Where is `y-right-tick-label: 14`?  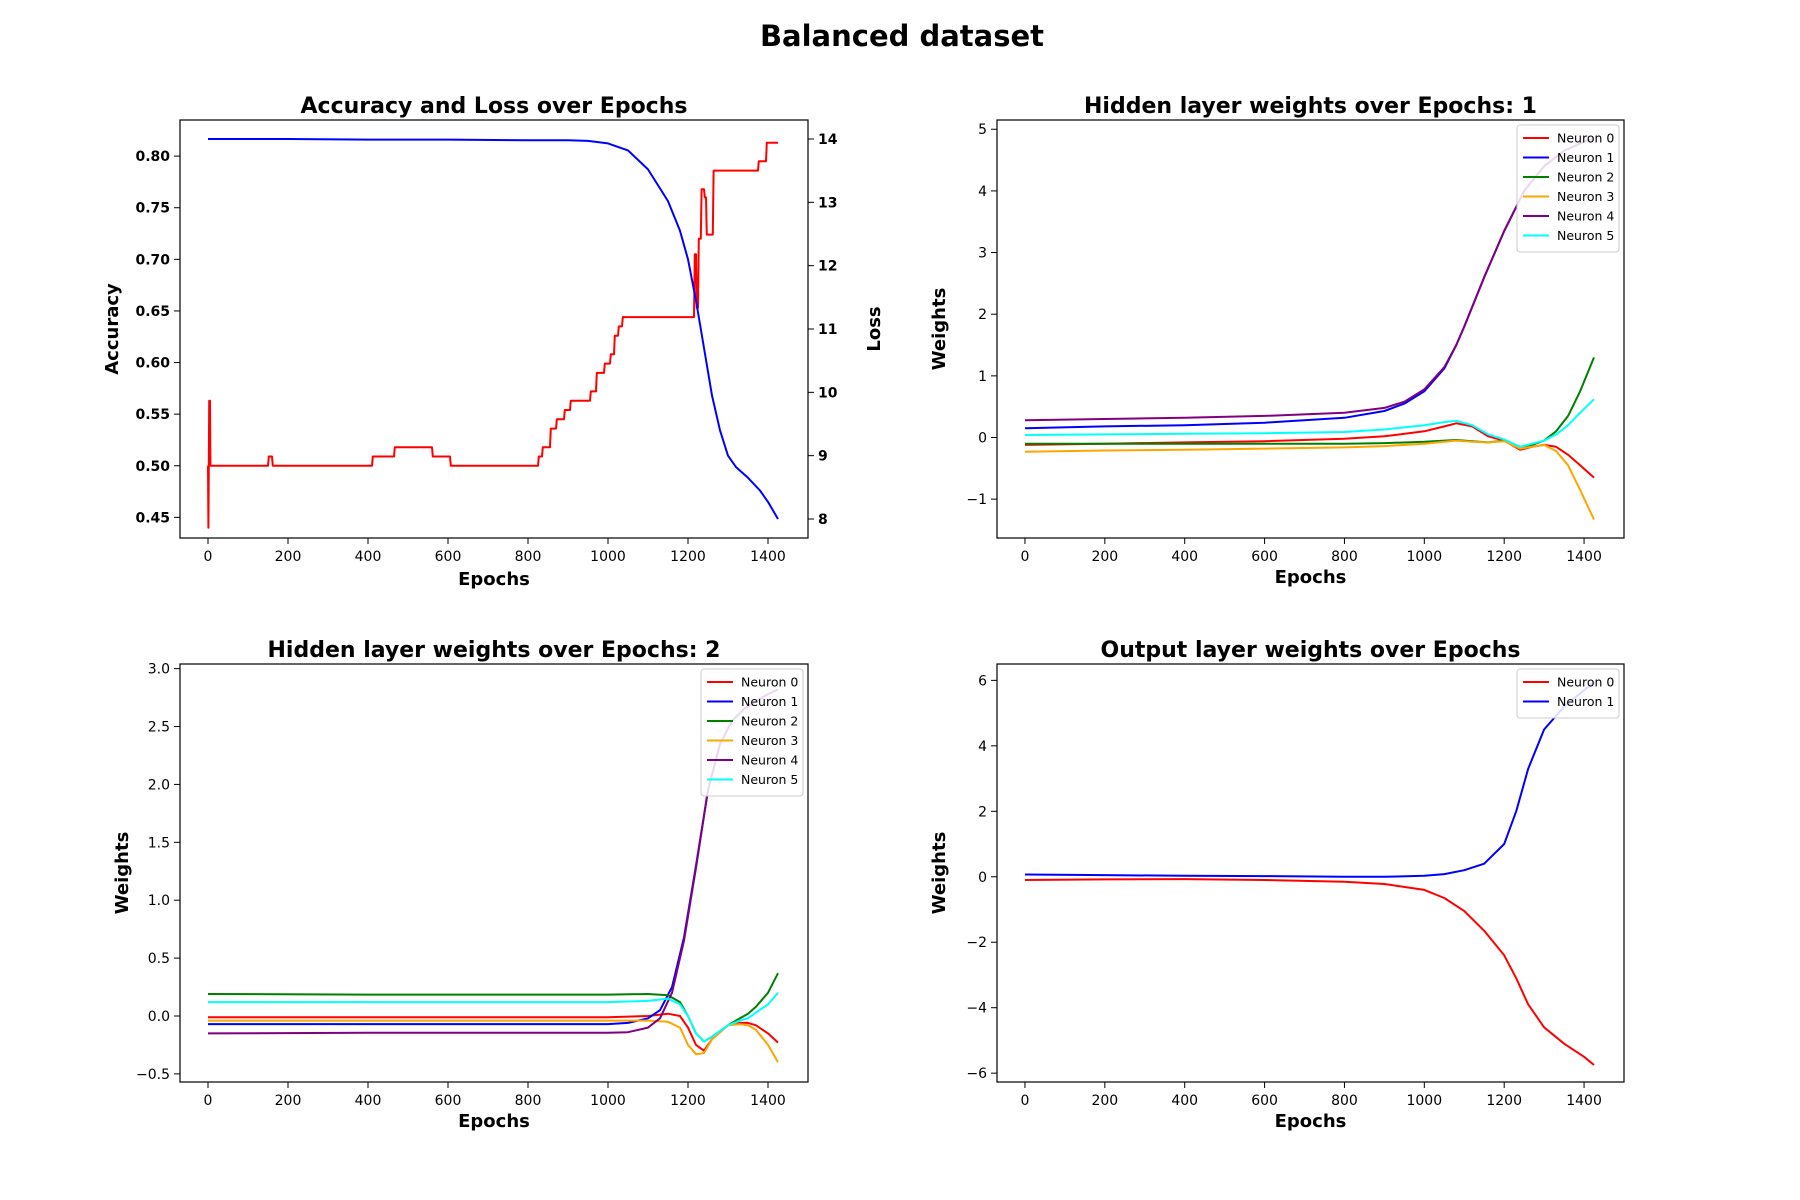 y-right-tick-label: 14 is located at coordinates (828, 140).